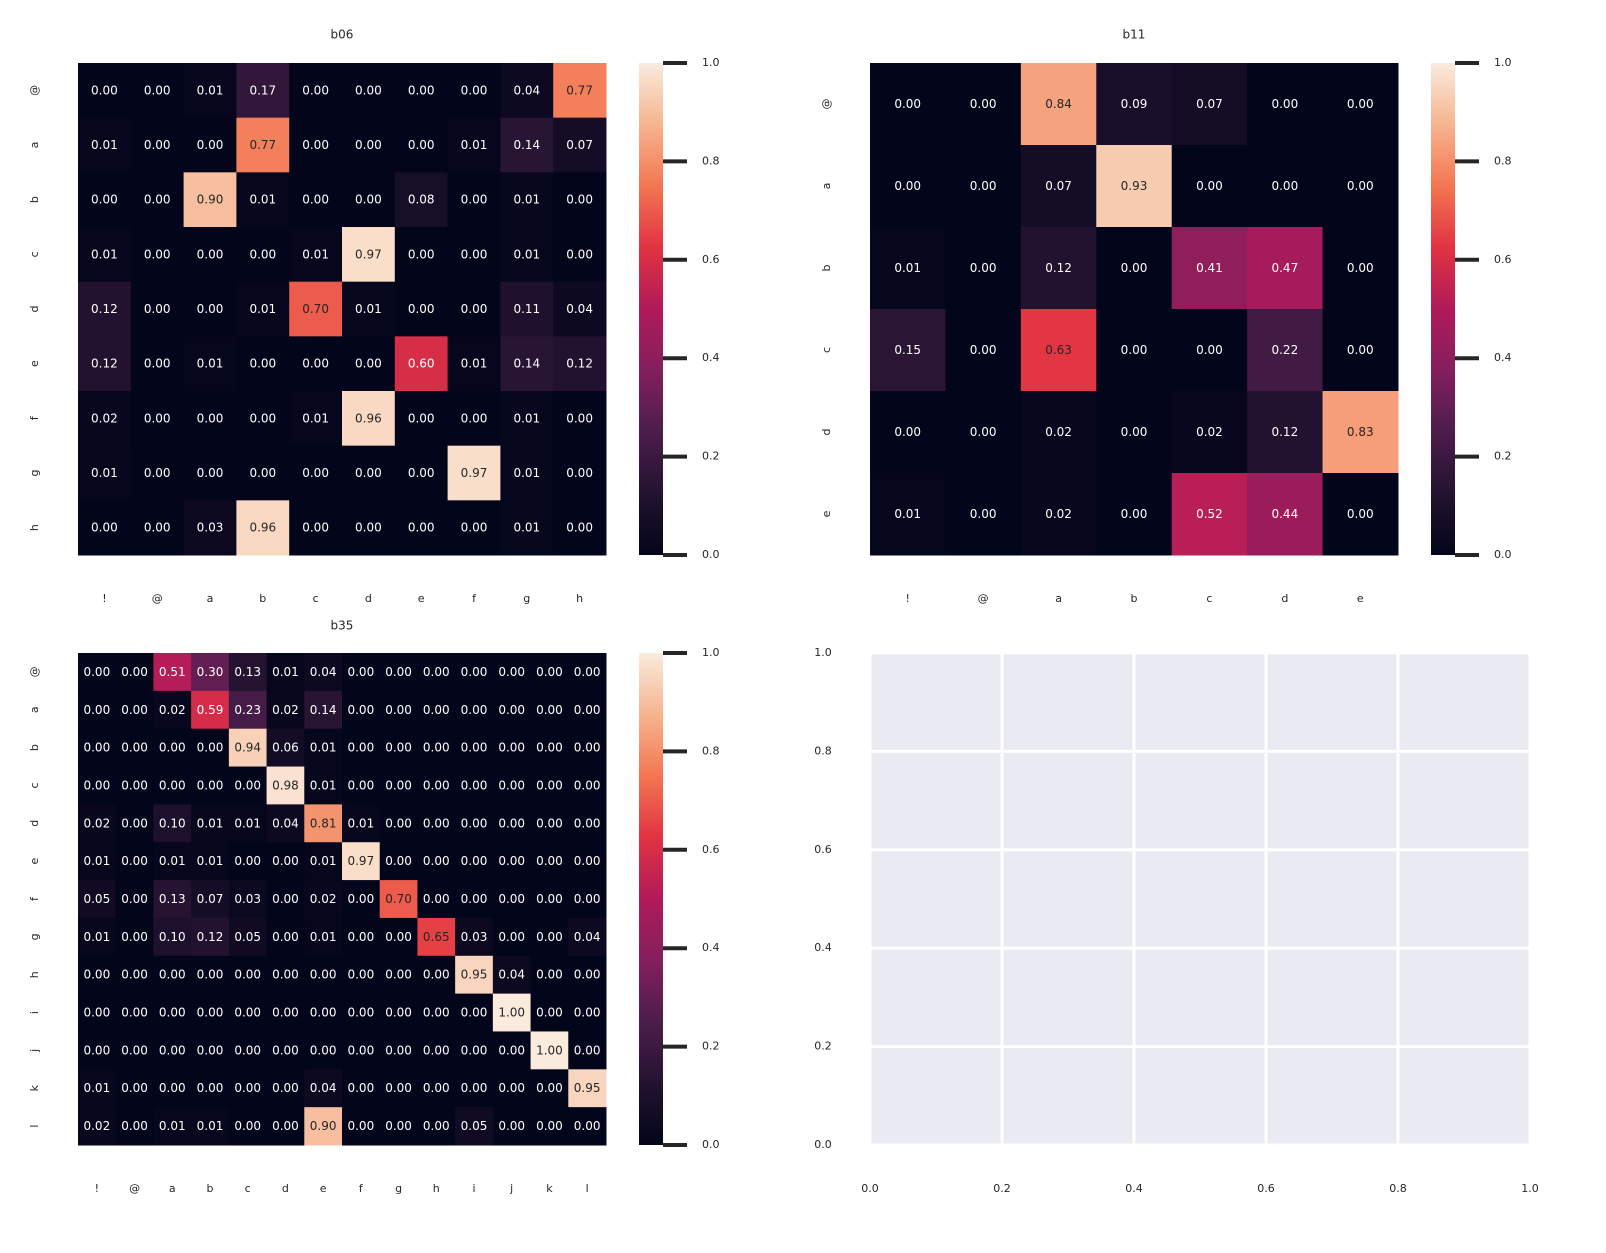 The image size is (1606, 1253). I want to click on cell-value-label: 0.13, so click(247, 672).